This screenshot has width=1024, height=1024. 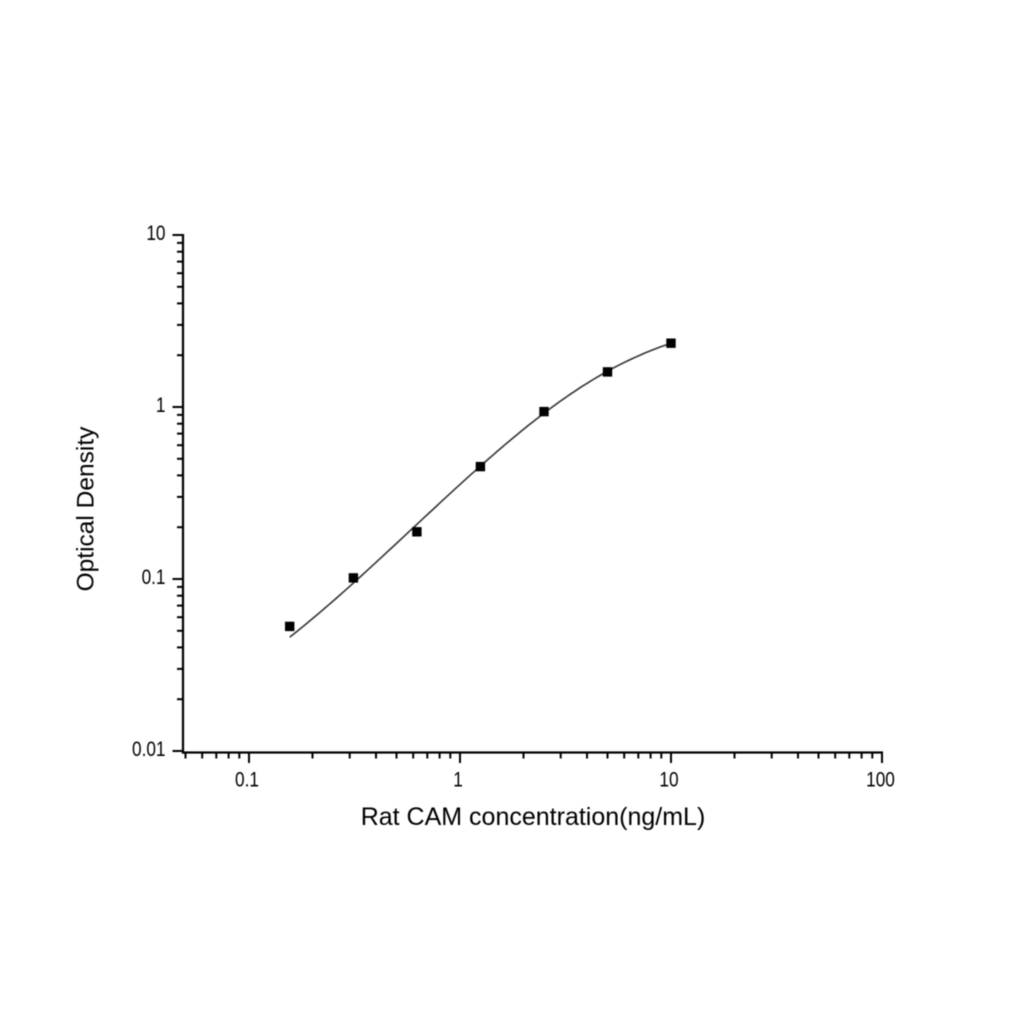 What do you see at coordinates (86, 509) in the screenshot?
I see `svg-text: Optical Density` at bounding box center [86, 509].